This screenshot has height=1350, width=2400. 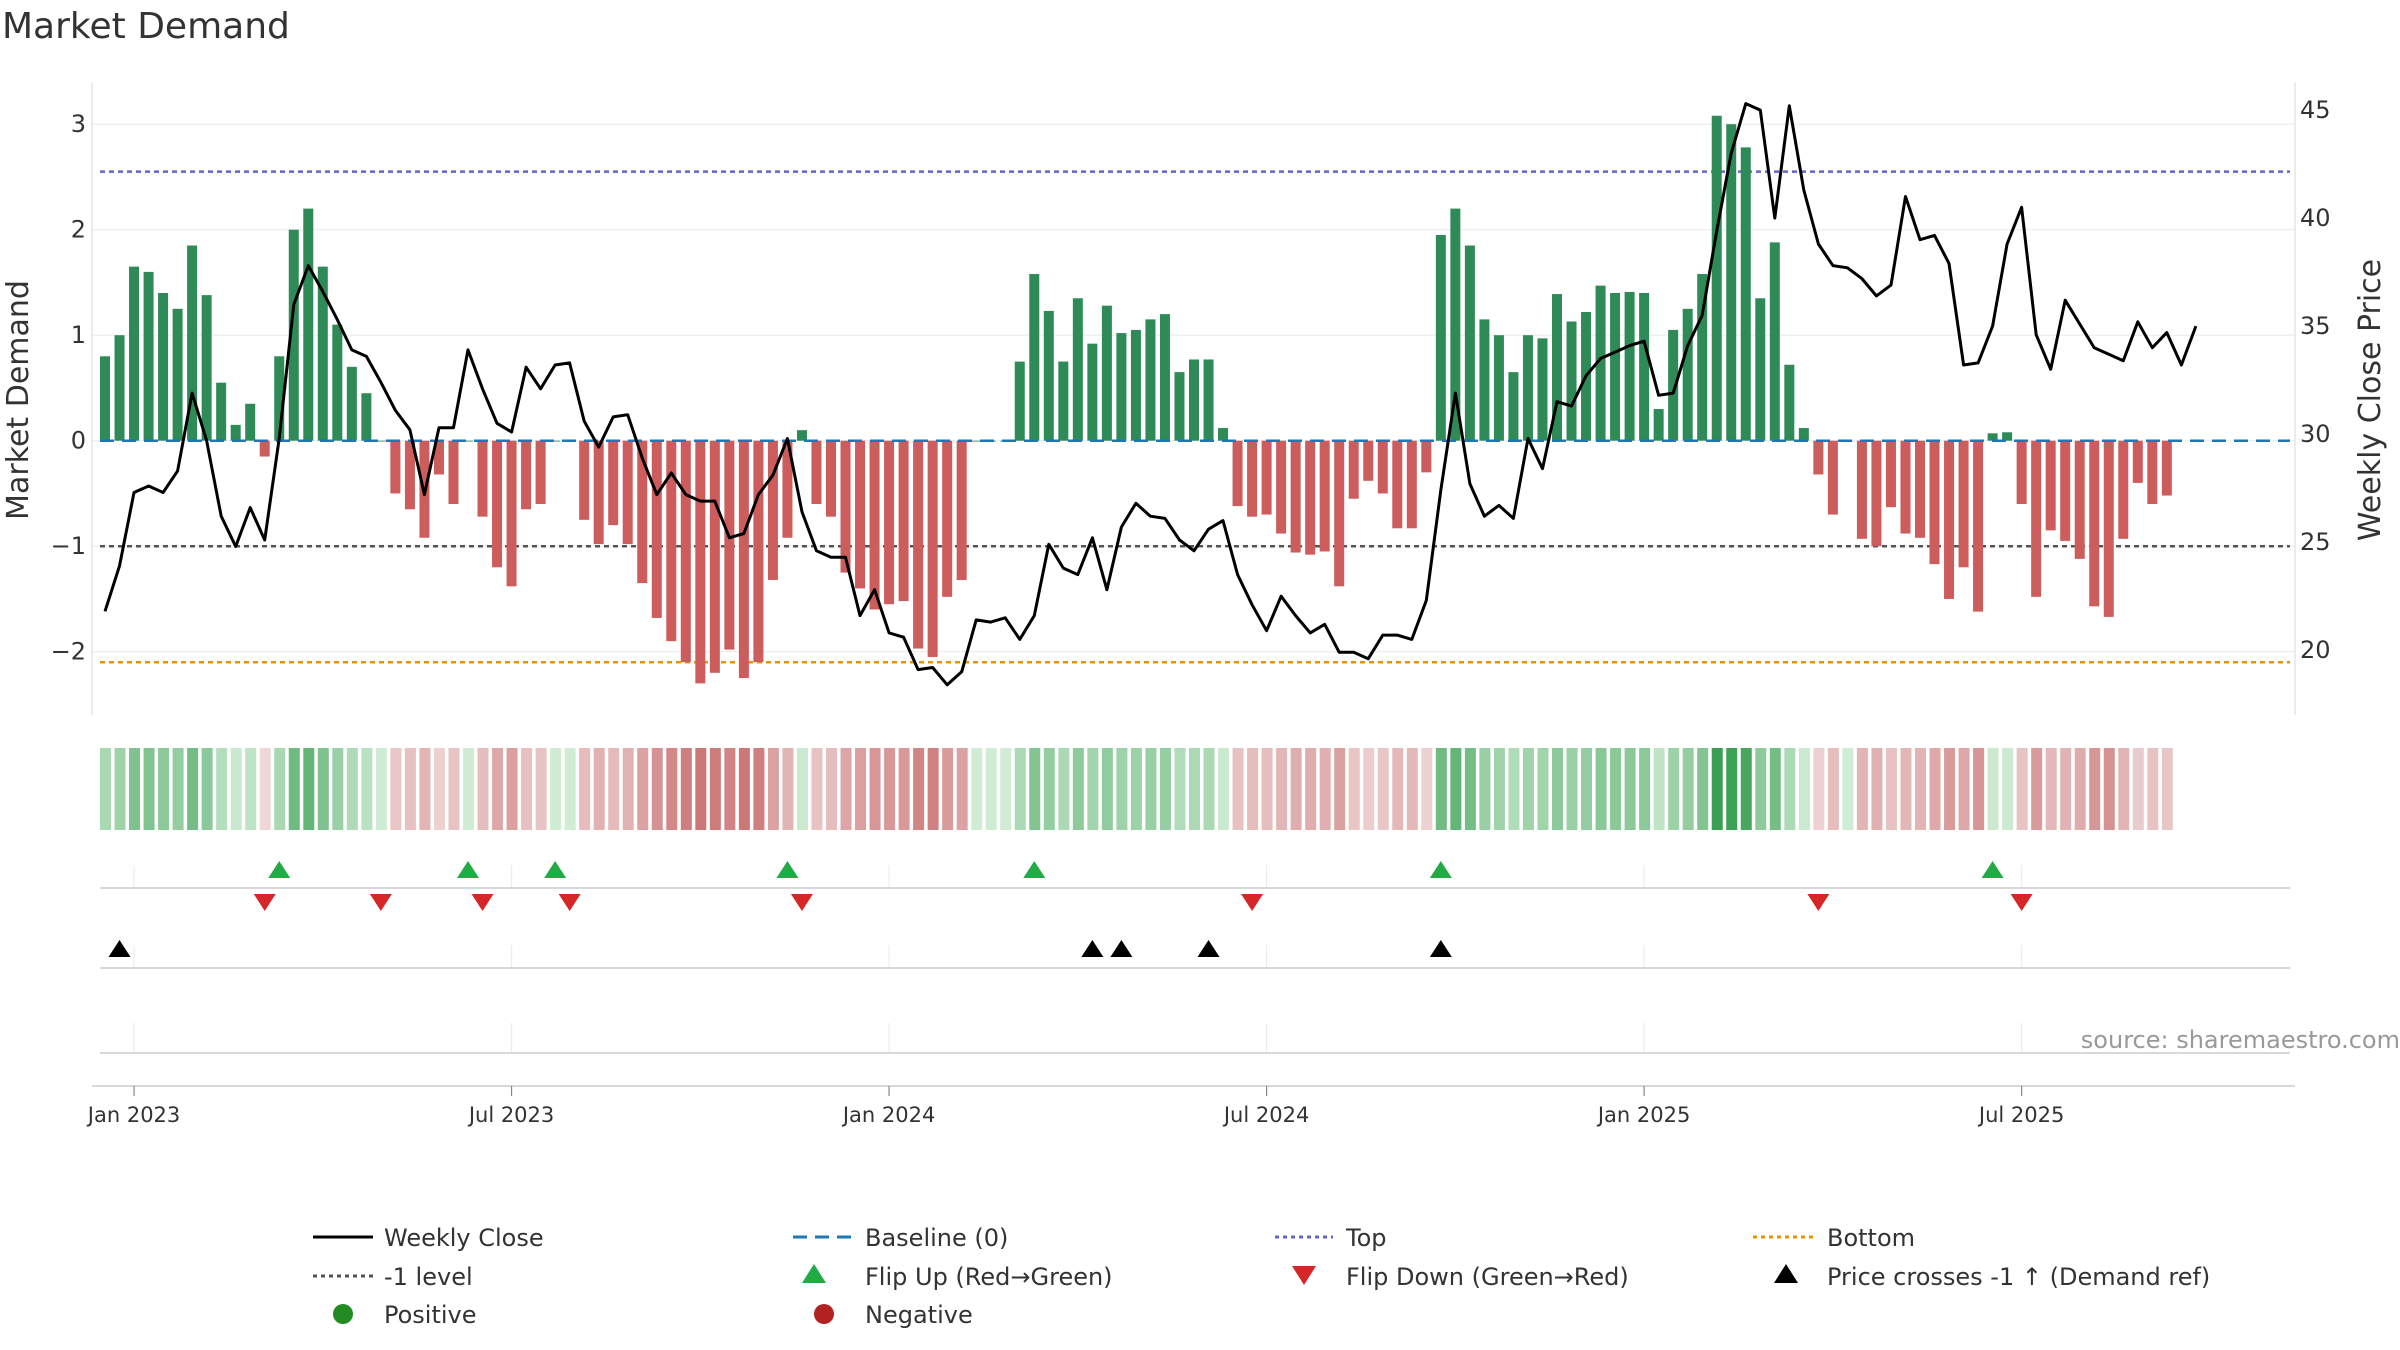 What do you see at coordinates (405, 1315) in the screenshot?
I see `legend-positive: Positive` at bounding box center [405, 1315].